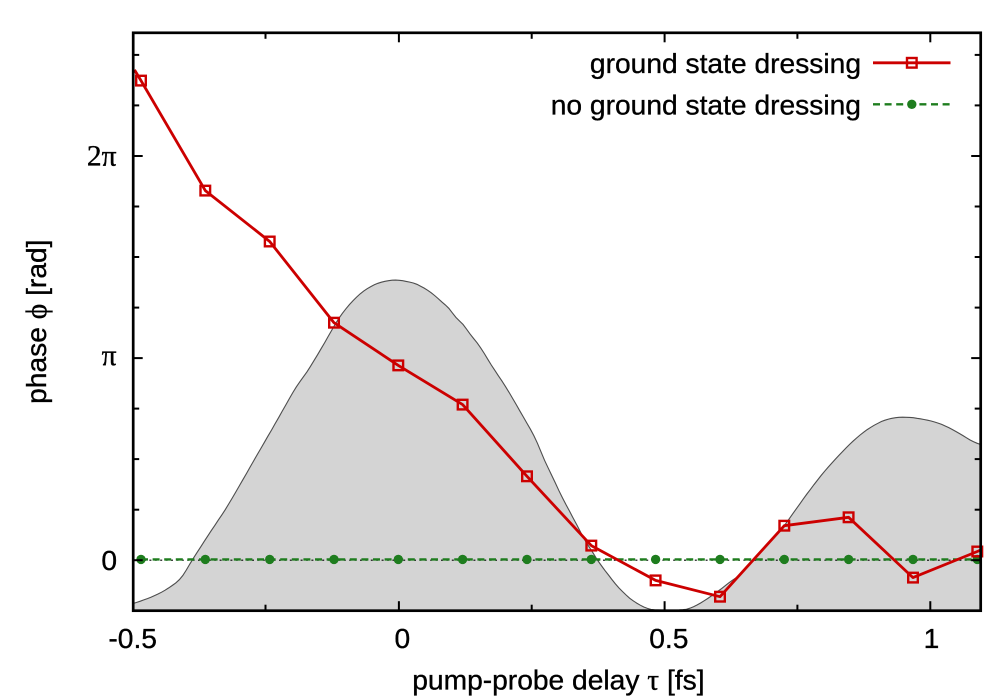  What do you see at coordinates (36, 321) in the screenshot?
I see `svg-text: phase ϕ [rad]` at bounding box center [36, 321].